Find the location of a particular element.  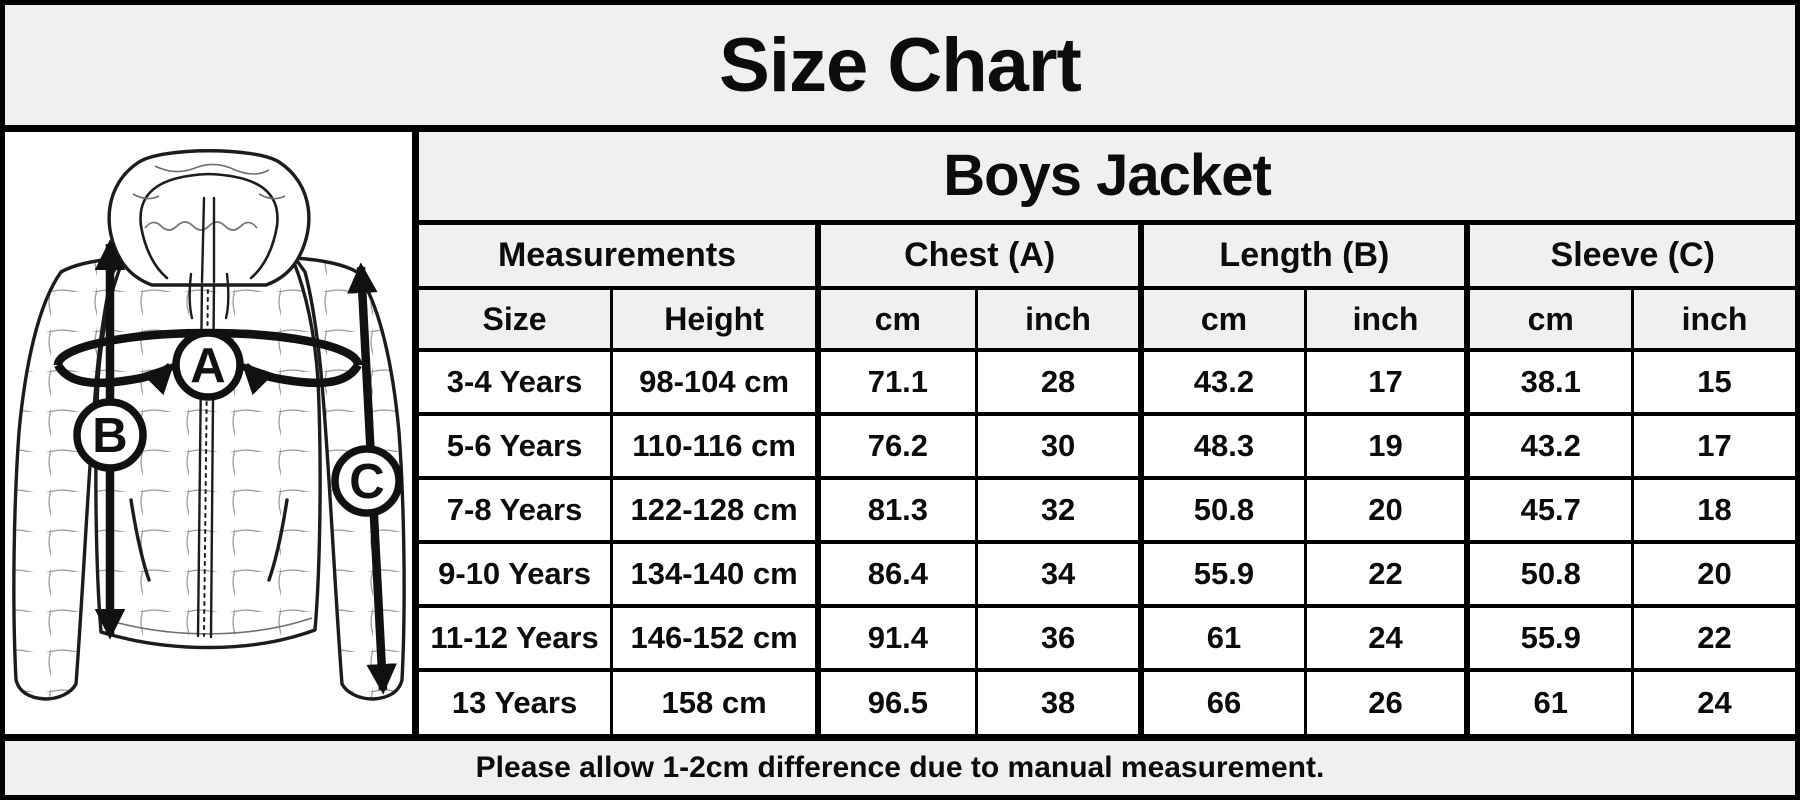

sleeve-badge-letter: C is located at coordinates (366, 482).